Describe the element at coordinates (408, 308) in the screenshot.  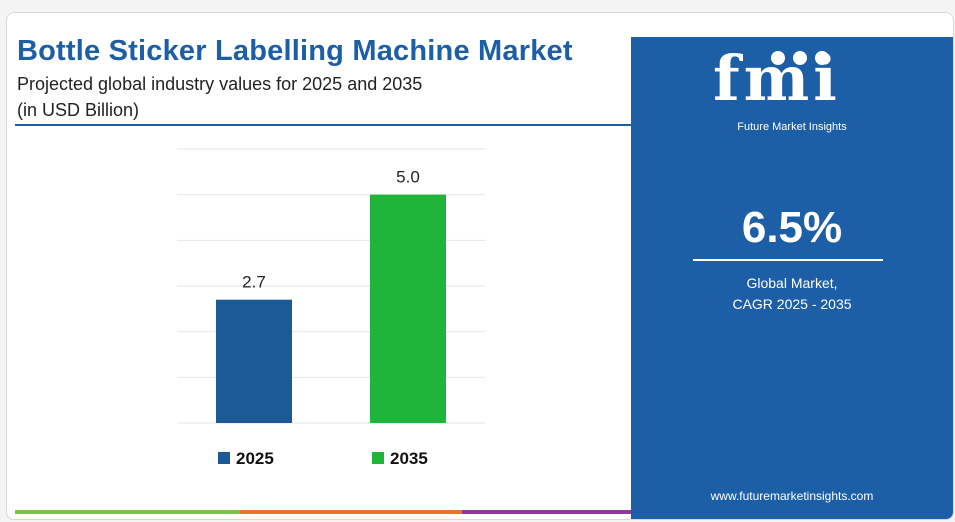
I see `bar-2035` at that location.